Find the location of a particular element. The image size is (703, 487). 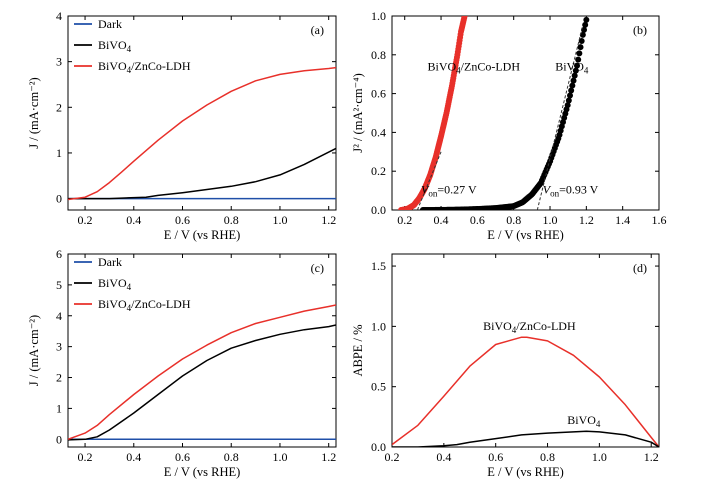

y-tick-label: 0.2 is located at coordinates (378, 171).